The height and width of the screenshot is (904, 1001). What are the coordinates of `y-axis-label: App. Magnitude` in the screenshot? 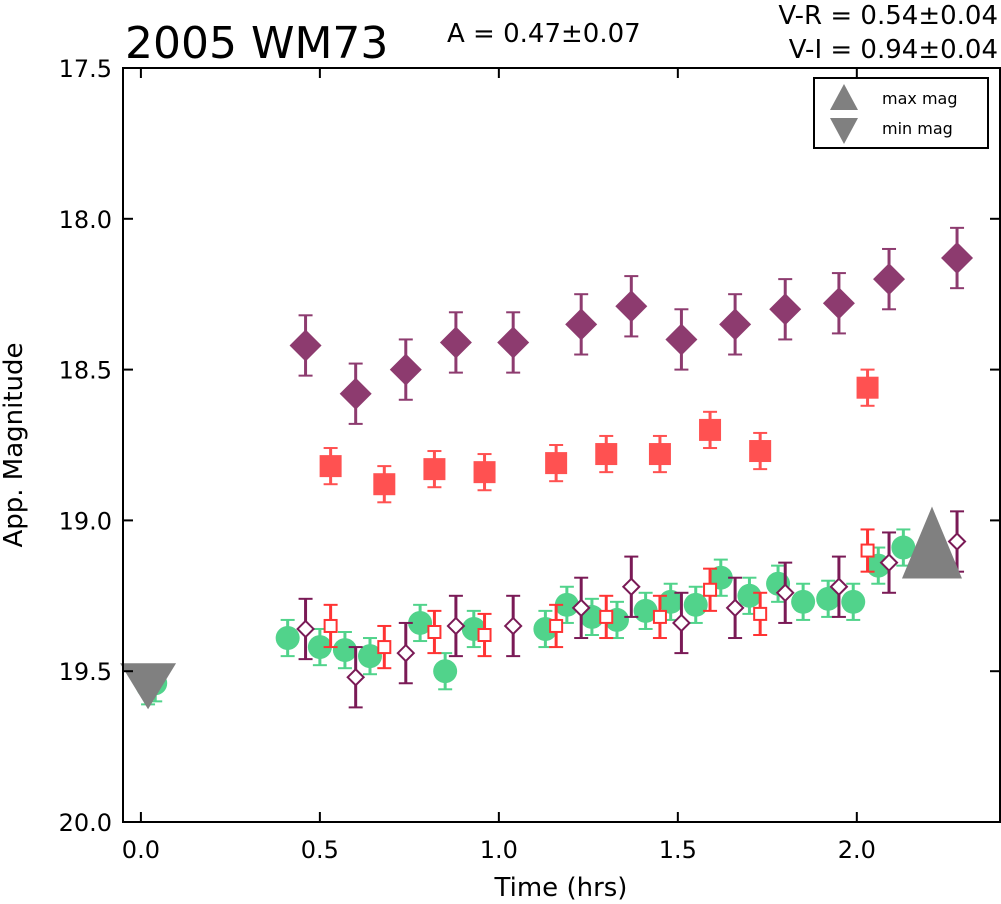 It's located at (14, 444).